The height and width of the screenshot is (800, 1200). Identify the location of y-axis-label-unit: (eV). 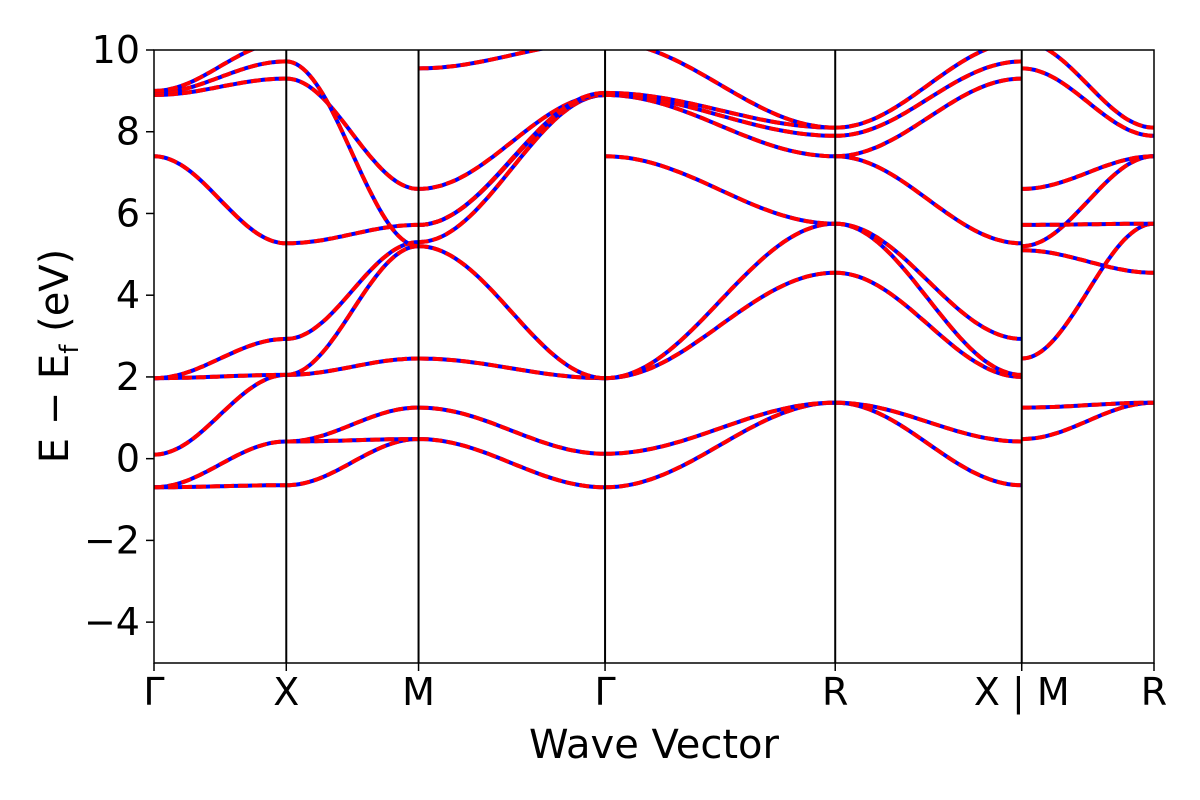
(55, 297).